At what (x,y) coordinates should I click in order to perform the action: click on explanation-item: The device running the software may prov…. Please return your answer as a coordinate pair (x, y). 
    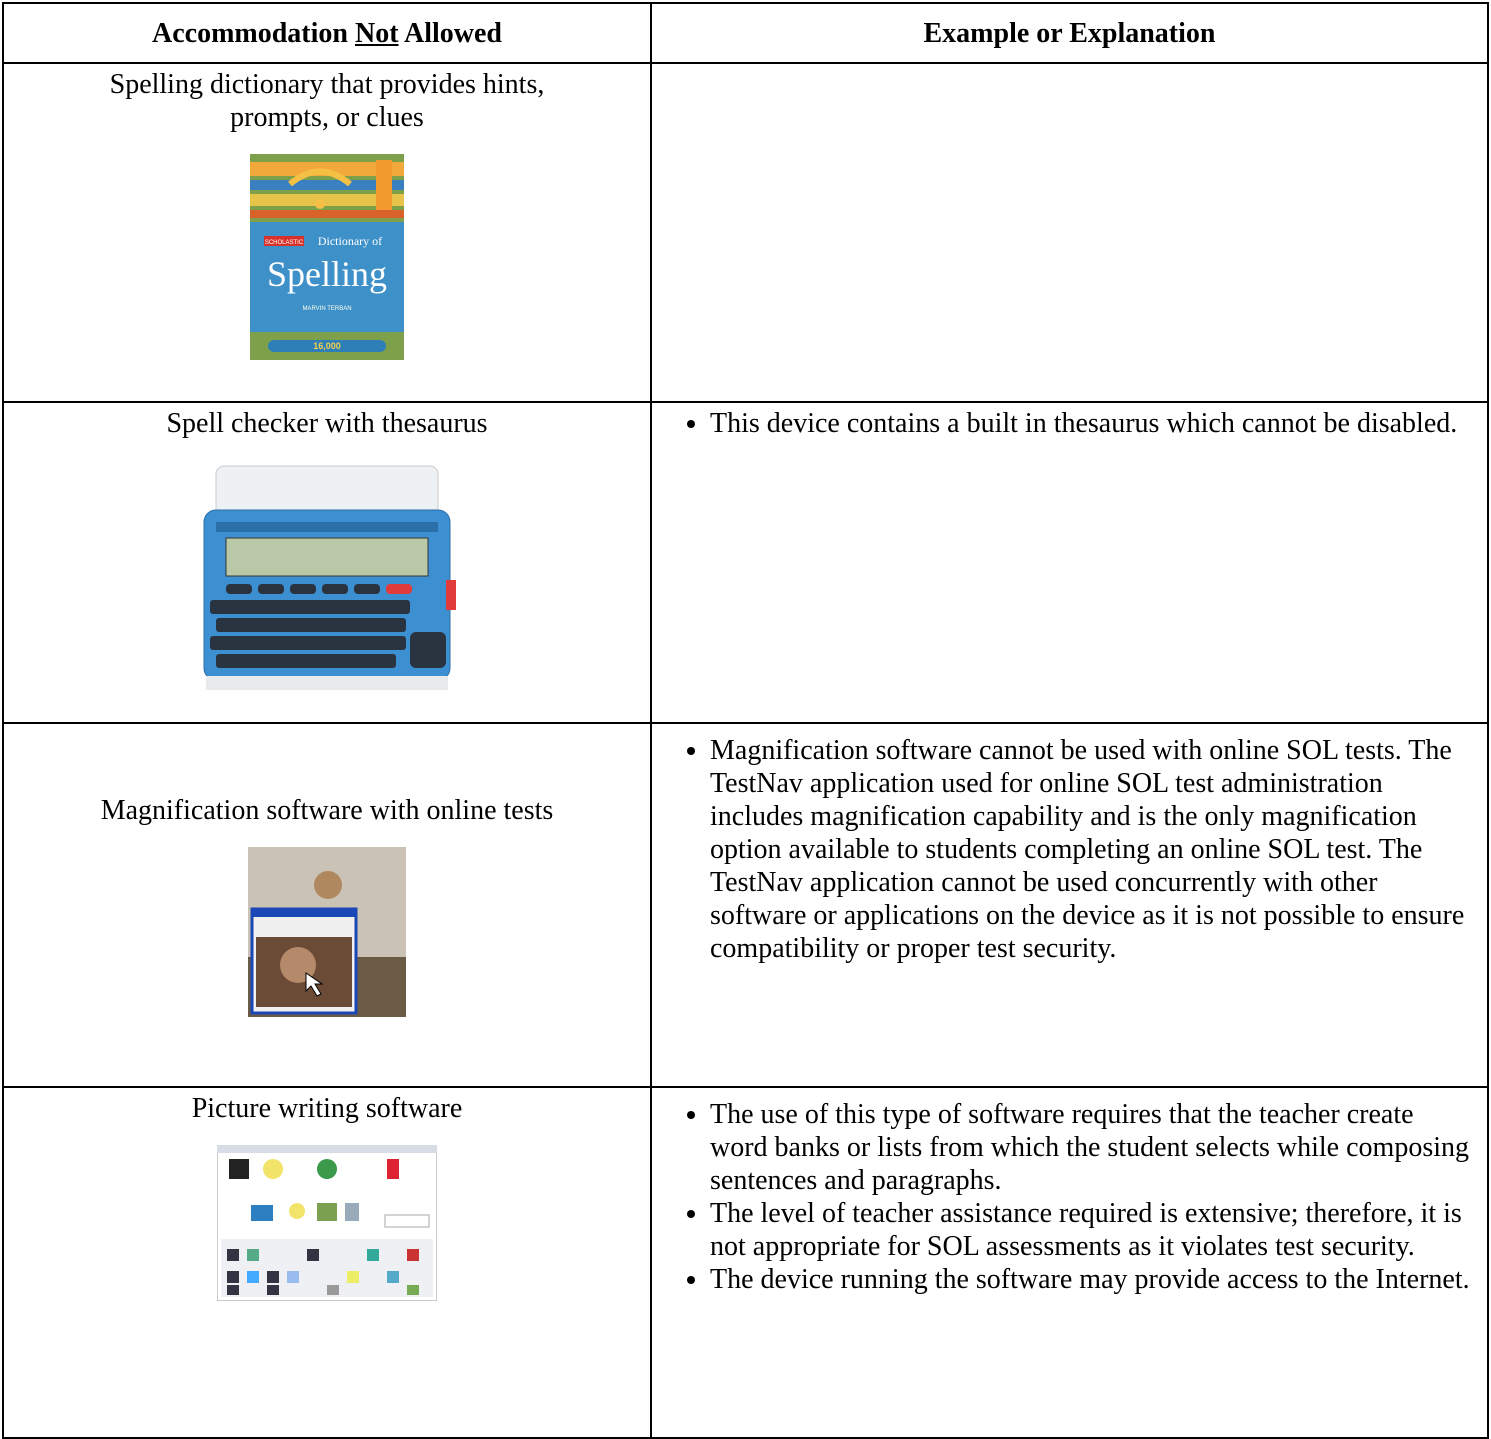
    Looking at the image, I should click on (1093, 1279).